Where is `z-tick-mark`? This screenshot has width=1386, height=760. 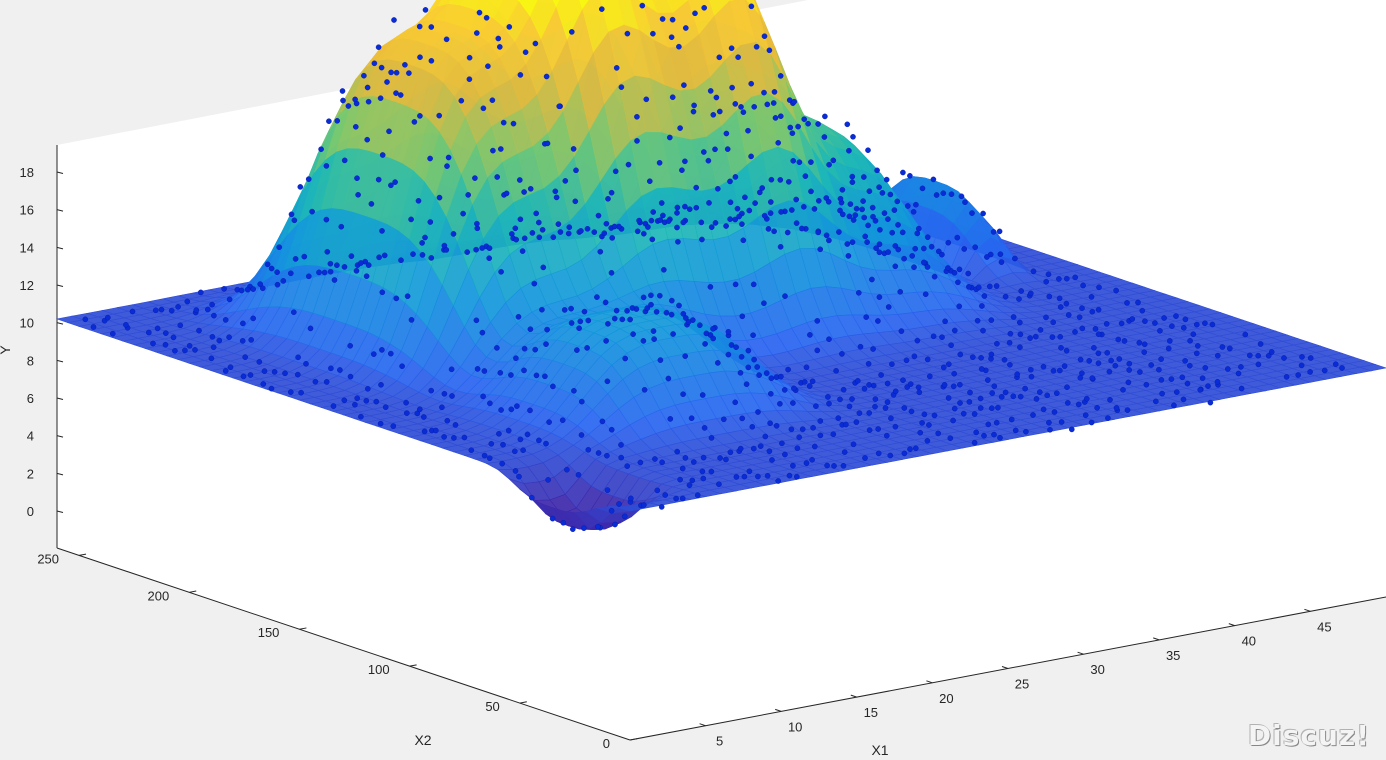 z-tick-mark is located at coordinates (60, 436).